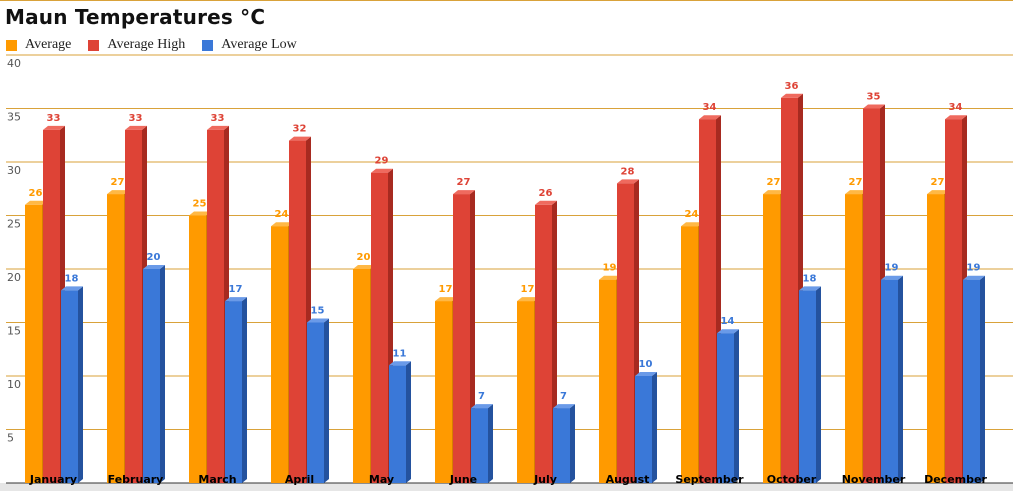  What do you see at coordinates (856, 182) in the screenshot?
I see `data-label-average: 27` at bounding box center [856, 182].